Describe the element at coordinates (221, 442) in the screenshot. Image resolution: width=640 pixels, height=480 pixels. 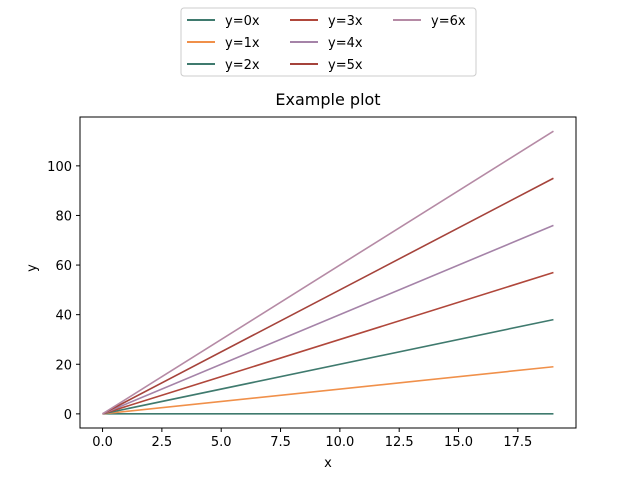
I see `x-tick-label: 5.0` at that location.